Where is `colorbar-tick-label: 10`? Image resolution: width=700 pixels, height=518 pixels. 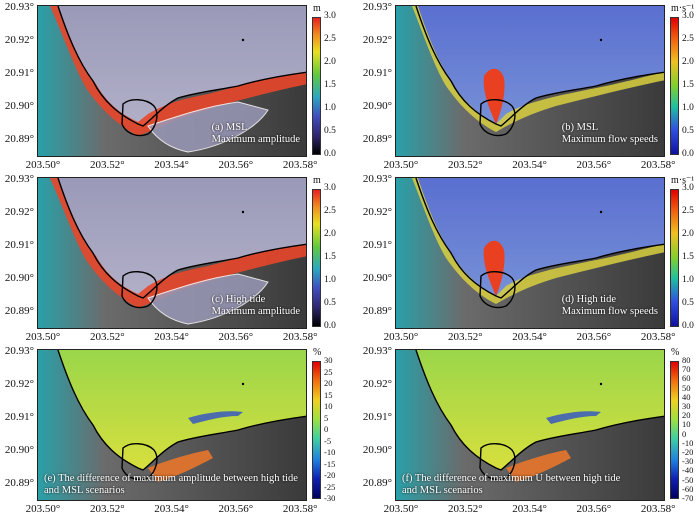
colorbar-tick-label: 10 is located at coordinates (686, 424).